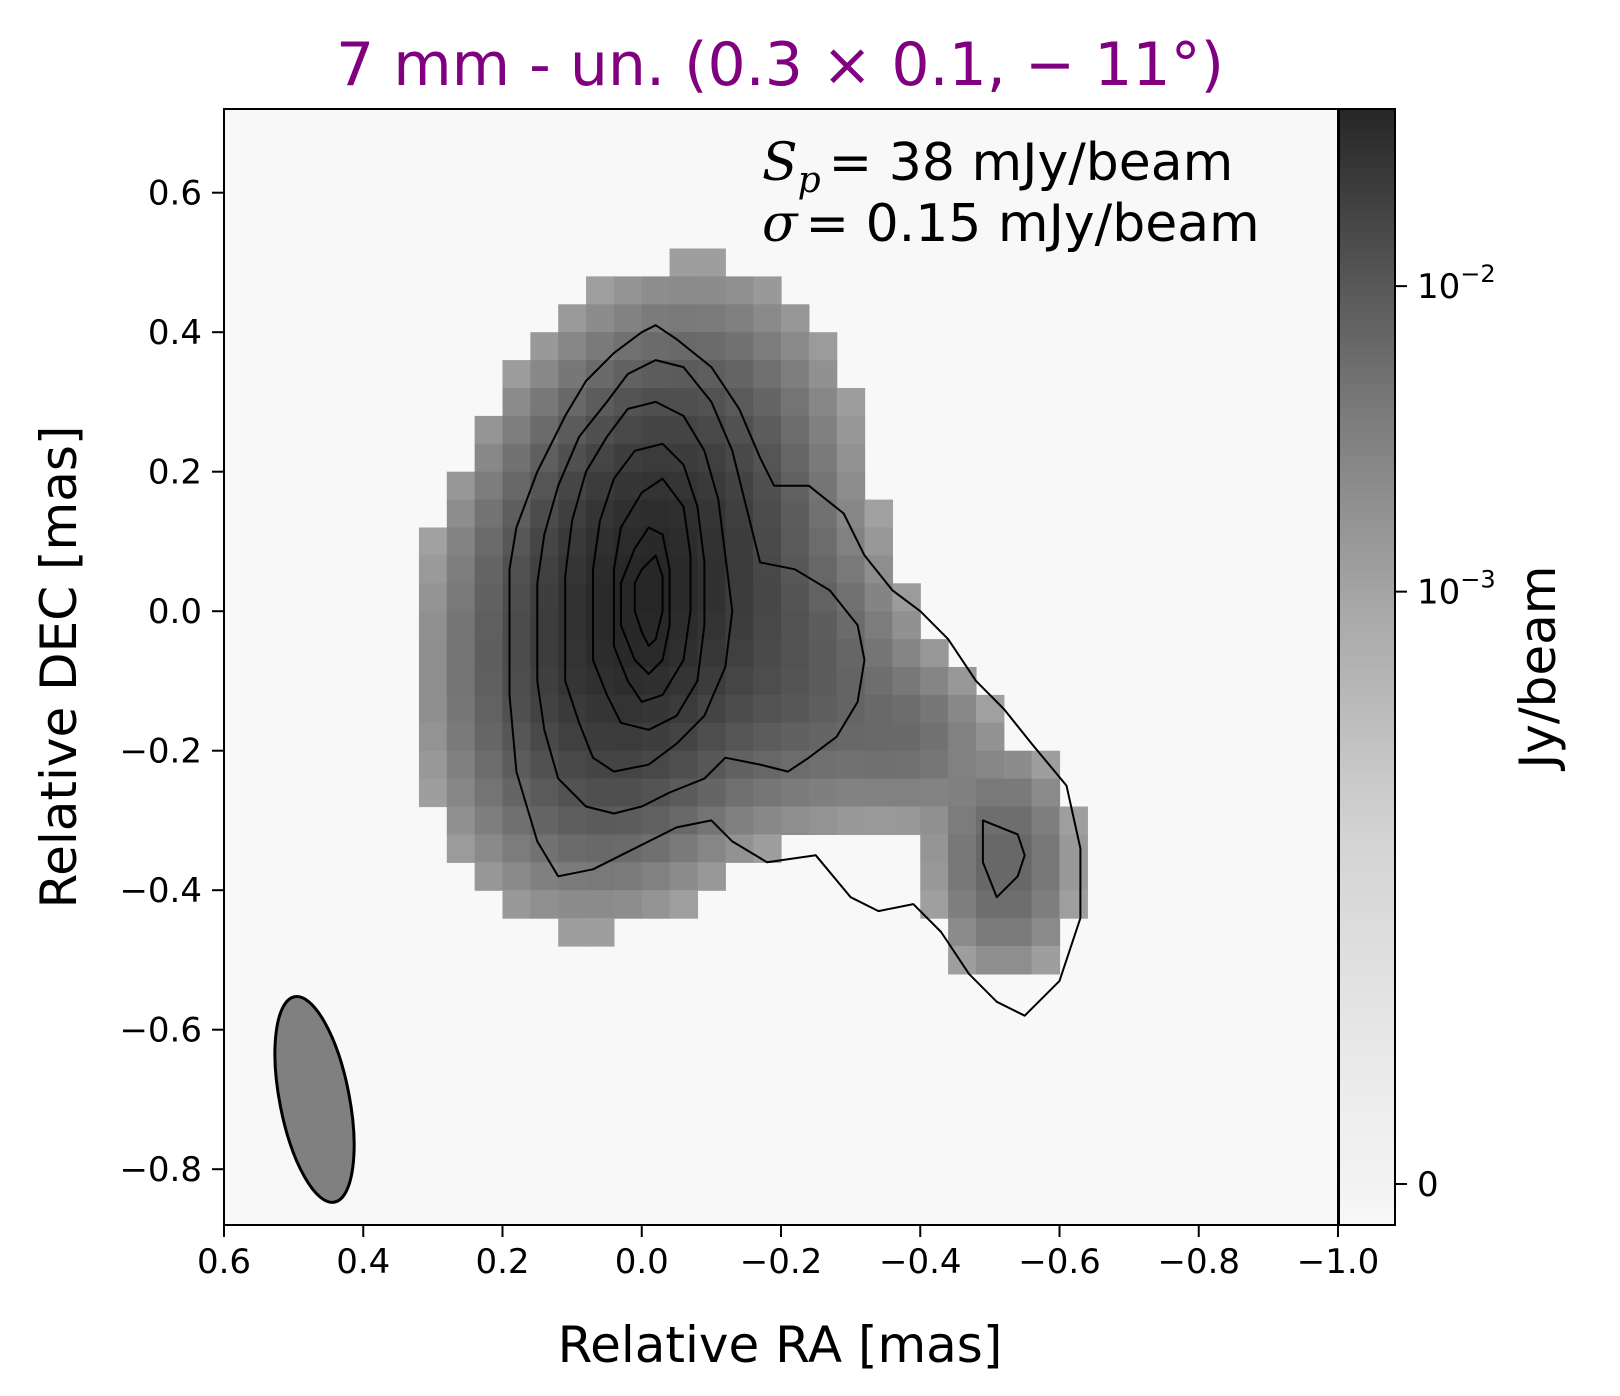 Image resolution: width=1620 pixels, height=1396 pixels. Describe the element at coordinates (171, 682) in the screenshot. I see `y-axis-ticks: 0.6 0.4 0.2 0.0 −0.2 −0.4 −0.6 −0.8` at that location.